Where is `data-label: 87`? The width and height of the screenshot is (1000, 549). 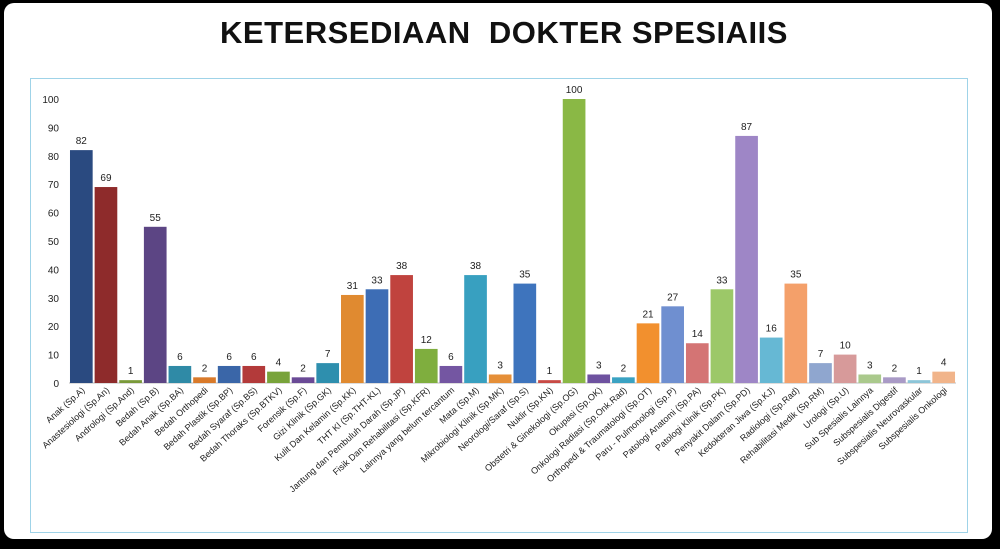
data-label: 87 is located at coordinates (747, 127).